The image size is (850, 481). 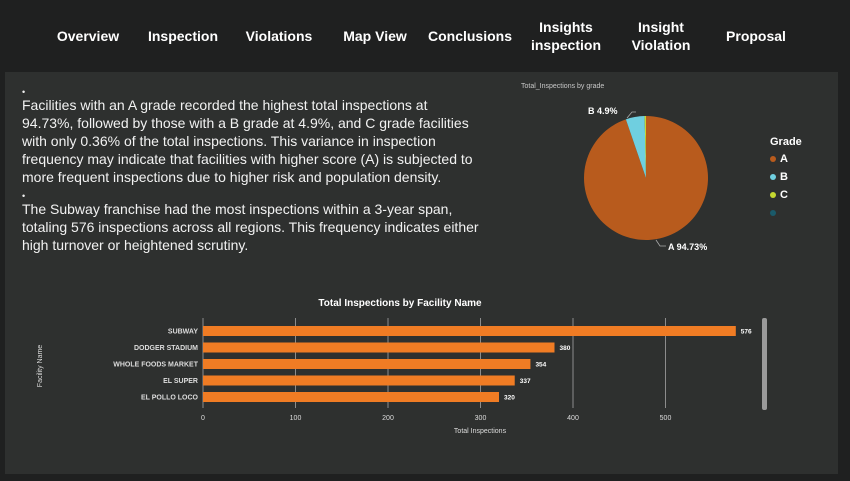 I want to click on legend-label-c: C, so click(x=784, y=195).